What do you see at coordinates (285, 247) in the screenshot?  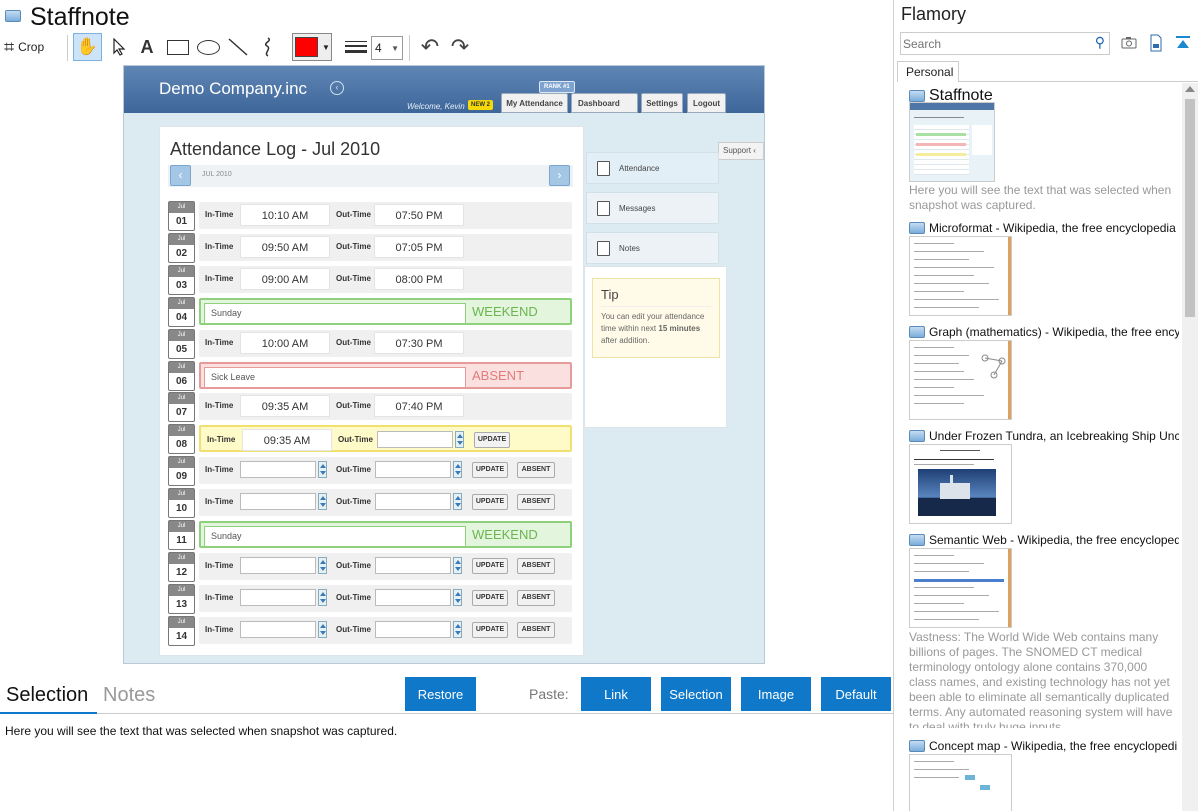 I see `in-time-value: 09:50 AM` at bounding box center [285, 247].